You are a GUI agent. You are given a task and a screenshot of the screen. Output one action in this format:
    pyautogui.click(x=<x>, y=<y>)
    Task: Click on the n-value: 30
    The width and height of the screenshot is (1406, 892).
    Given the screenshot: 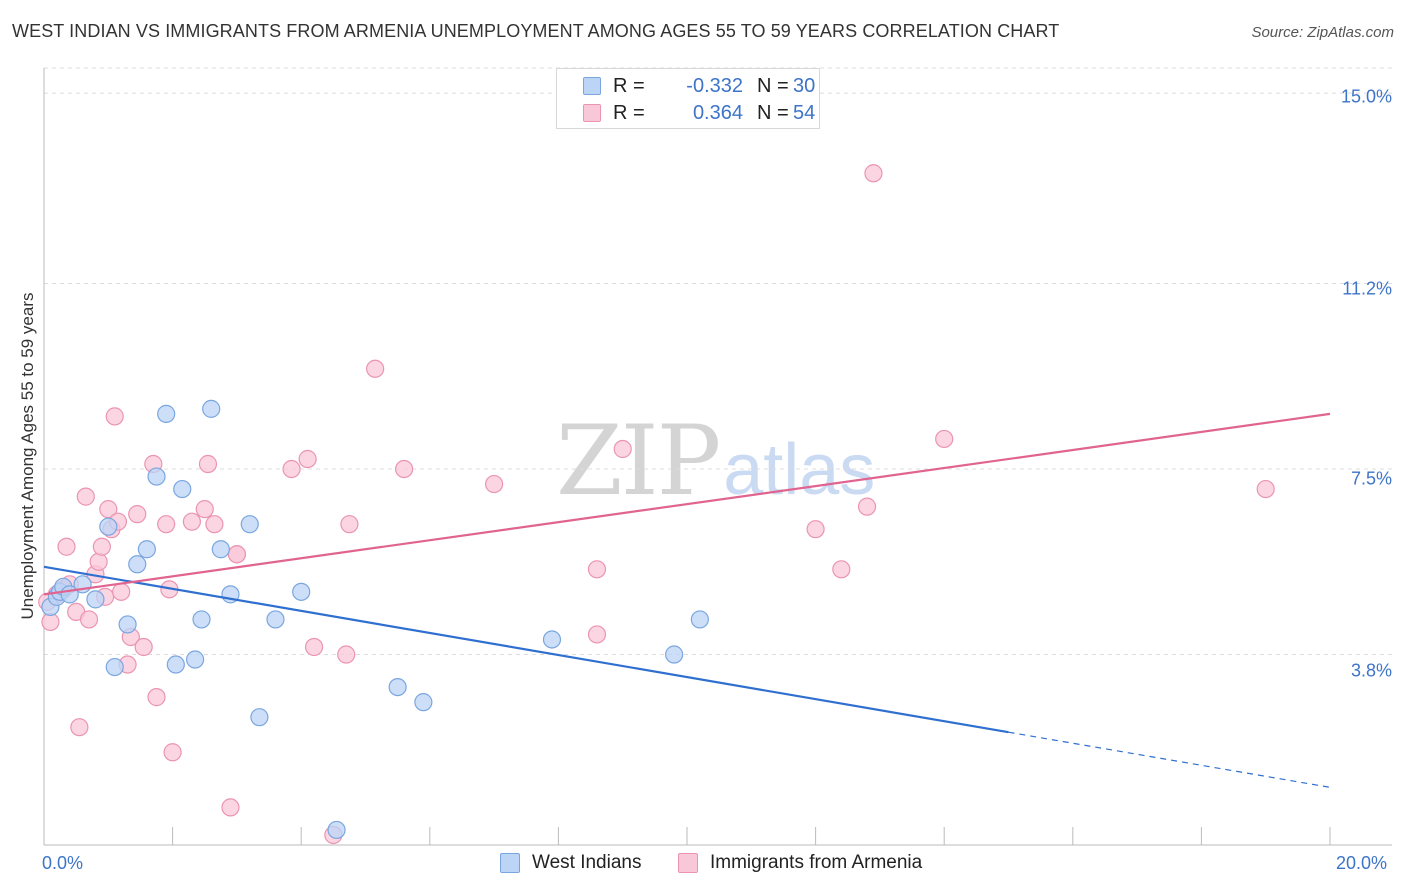 What is the action you would take?
    pyautogui.click(x=804, y=86)
    